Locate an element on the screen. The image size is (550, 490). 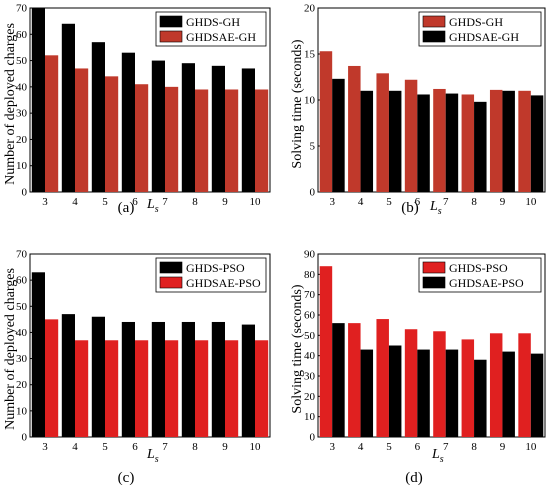
y-tick-label: 70 is located at coordinates (310, 295).